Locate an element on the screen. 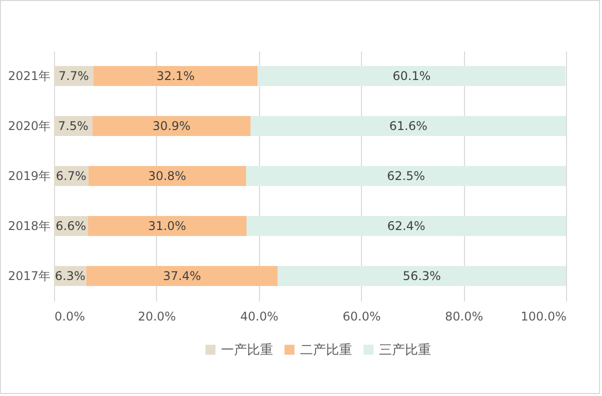  data-label: 6.7% is located at coordinates (71, 176).